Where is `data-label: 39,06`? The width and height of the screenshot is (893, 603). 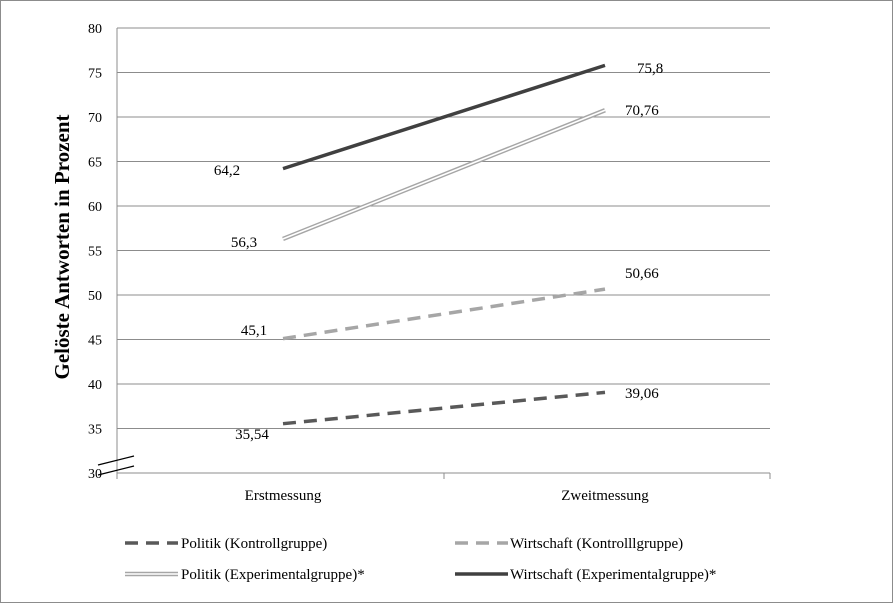
data-label: 39,06 is located at coordinates (642, 394).